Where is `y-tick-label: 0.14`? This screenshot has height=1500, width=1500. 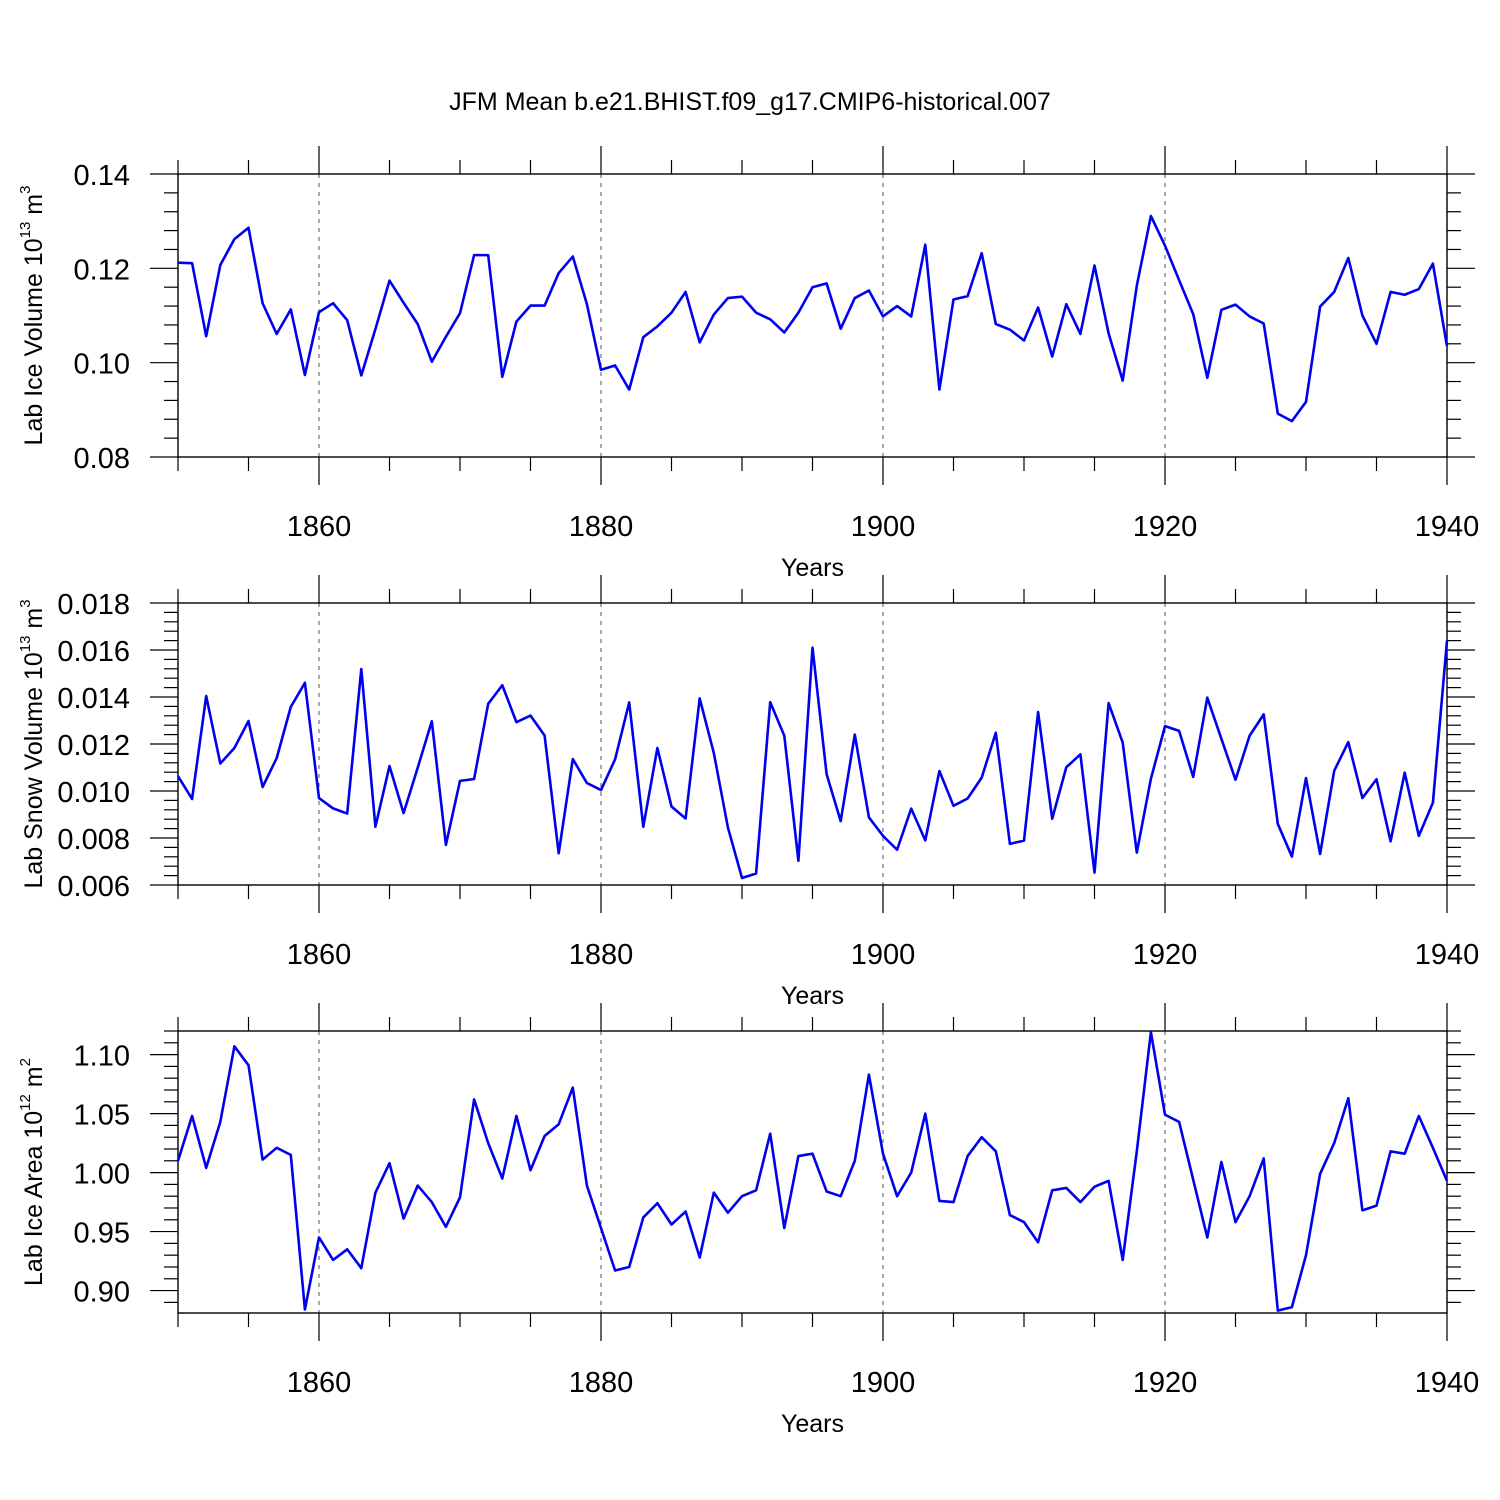
y-tick-label: 0.14 is located at coordinates (102, 176).